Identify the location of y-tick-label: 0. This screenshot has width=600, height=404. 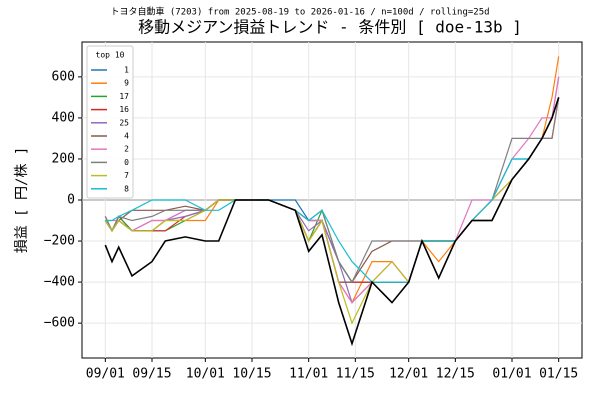
(71, 200).